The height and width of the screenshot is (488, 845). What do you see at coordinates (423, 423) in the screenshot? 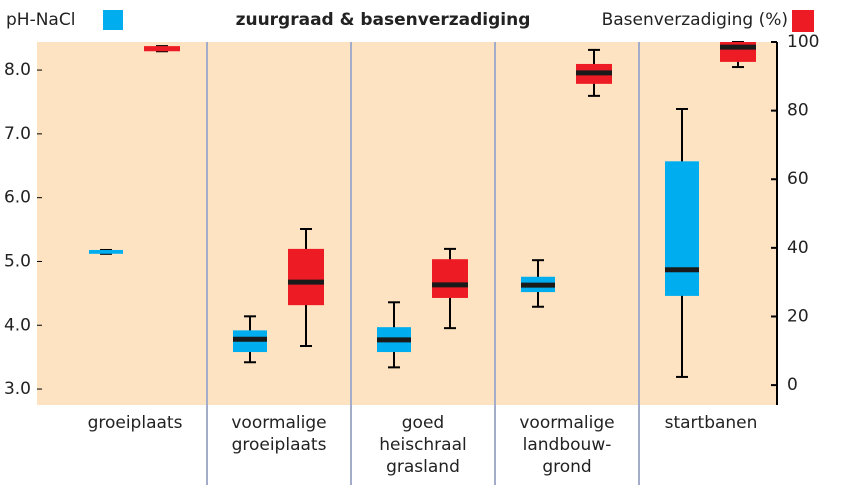
I see `x-tick-label: goed` at bounding box center [423, 423].